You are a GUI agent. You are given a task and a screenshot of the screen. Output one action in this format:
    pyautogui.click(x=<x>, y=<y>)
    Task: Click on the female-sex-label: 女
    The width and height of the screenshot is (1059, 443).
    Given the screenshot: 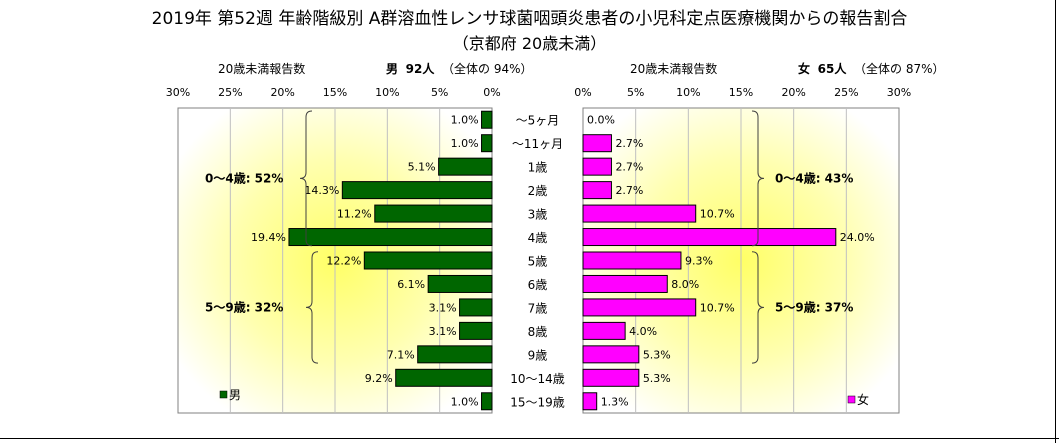 What is the action you would take?
    pyautogui.click(x=804, y=69)
    